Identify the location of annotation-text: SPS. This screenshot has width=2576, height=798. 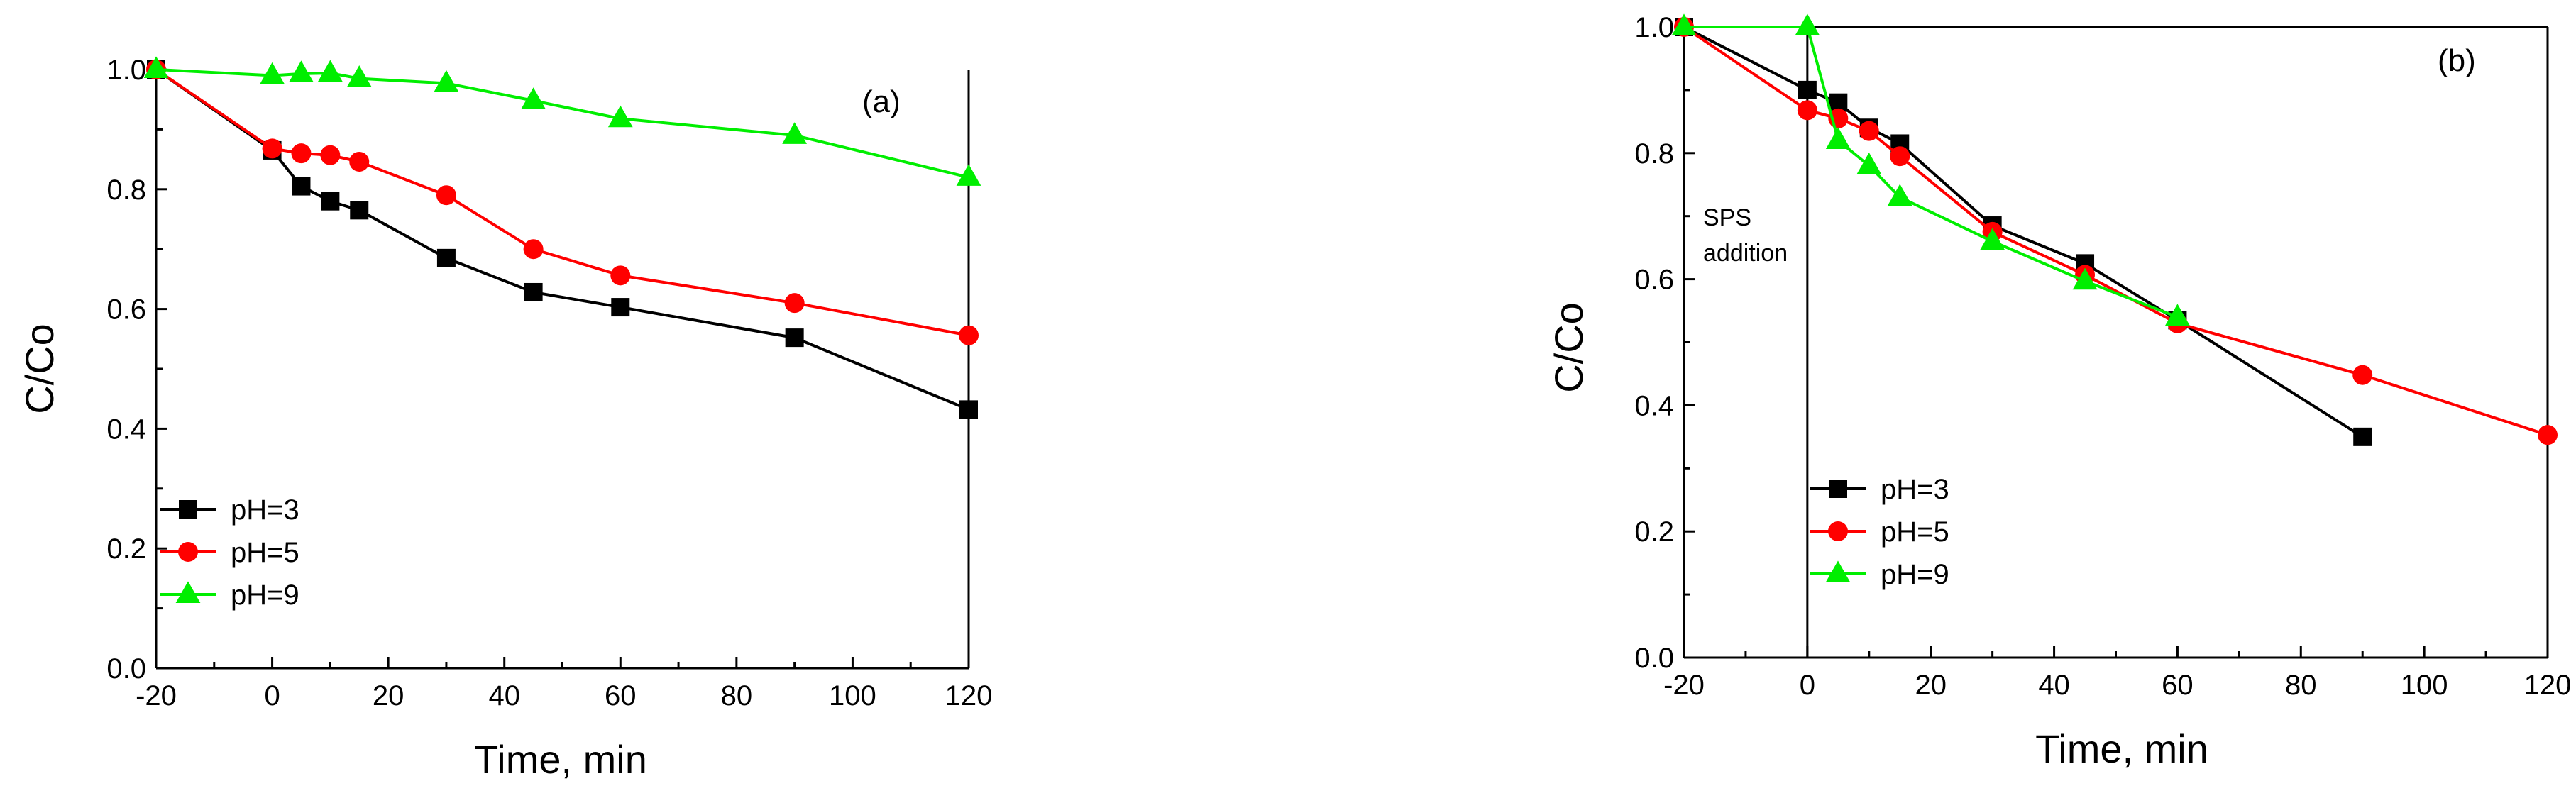
(1727, 217).